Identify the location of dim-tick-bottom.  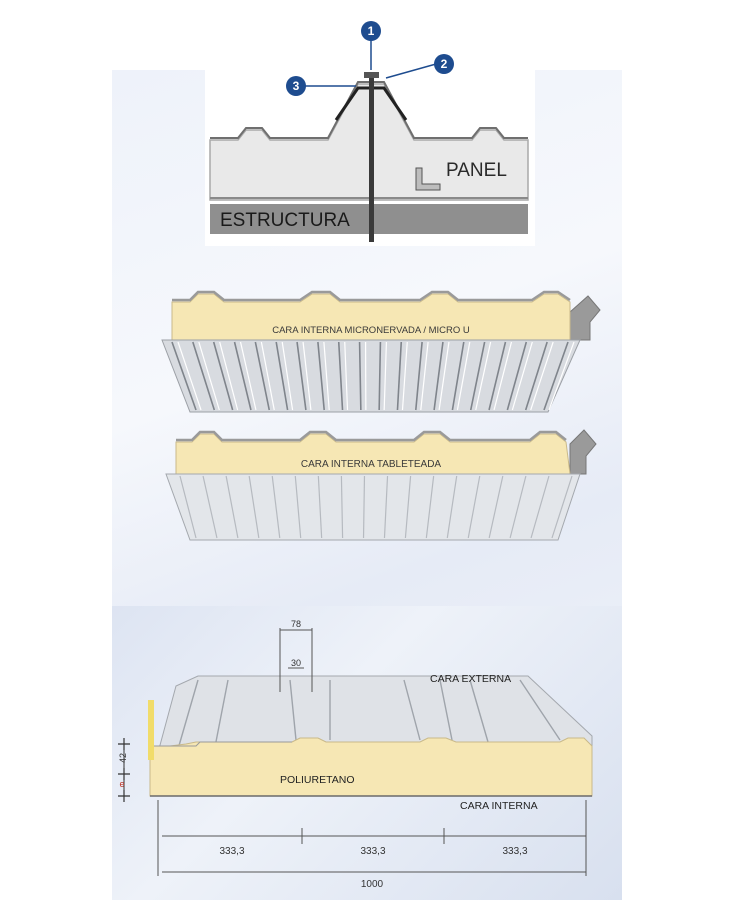
(124, 796).